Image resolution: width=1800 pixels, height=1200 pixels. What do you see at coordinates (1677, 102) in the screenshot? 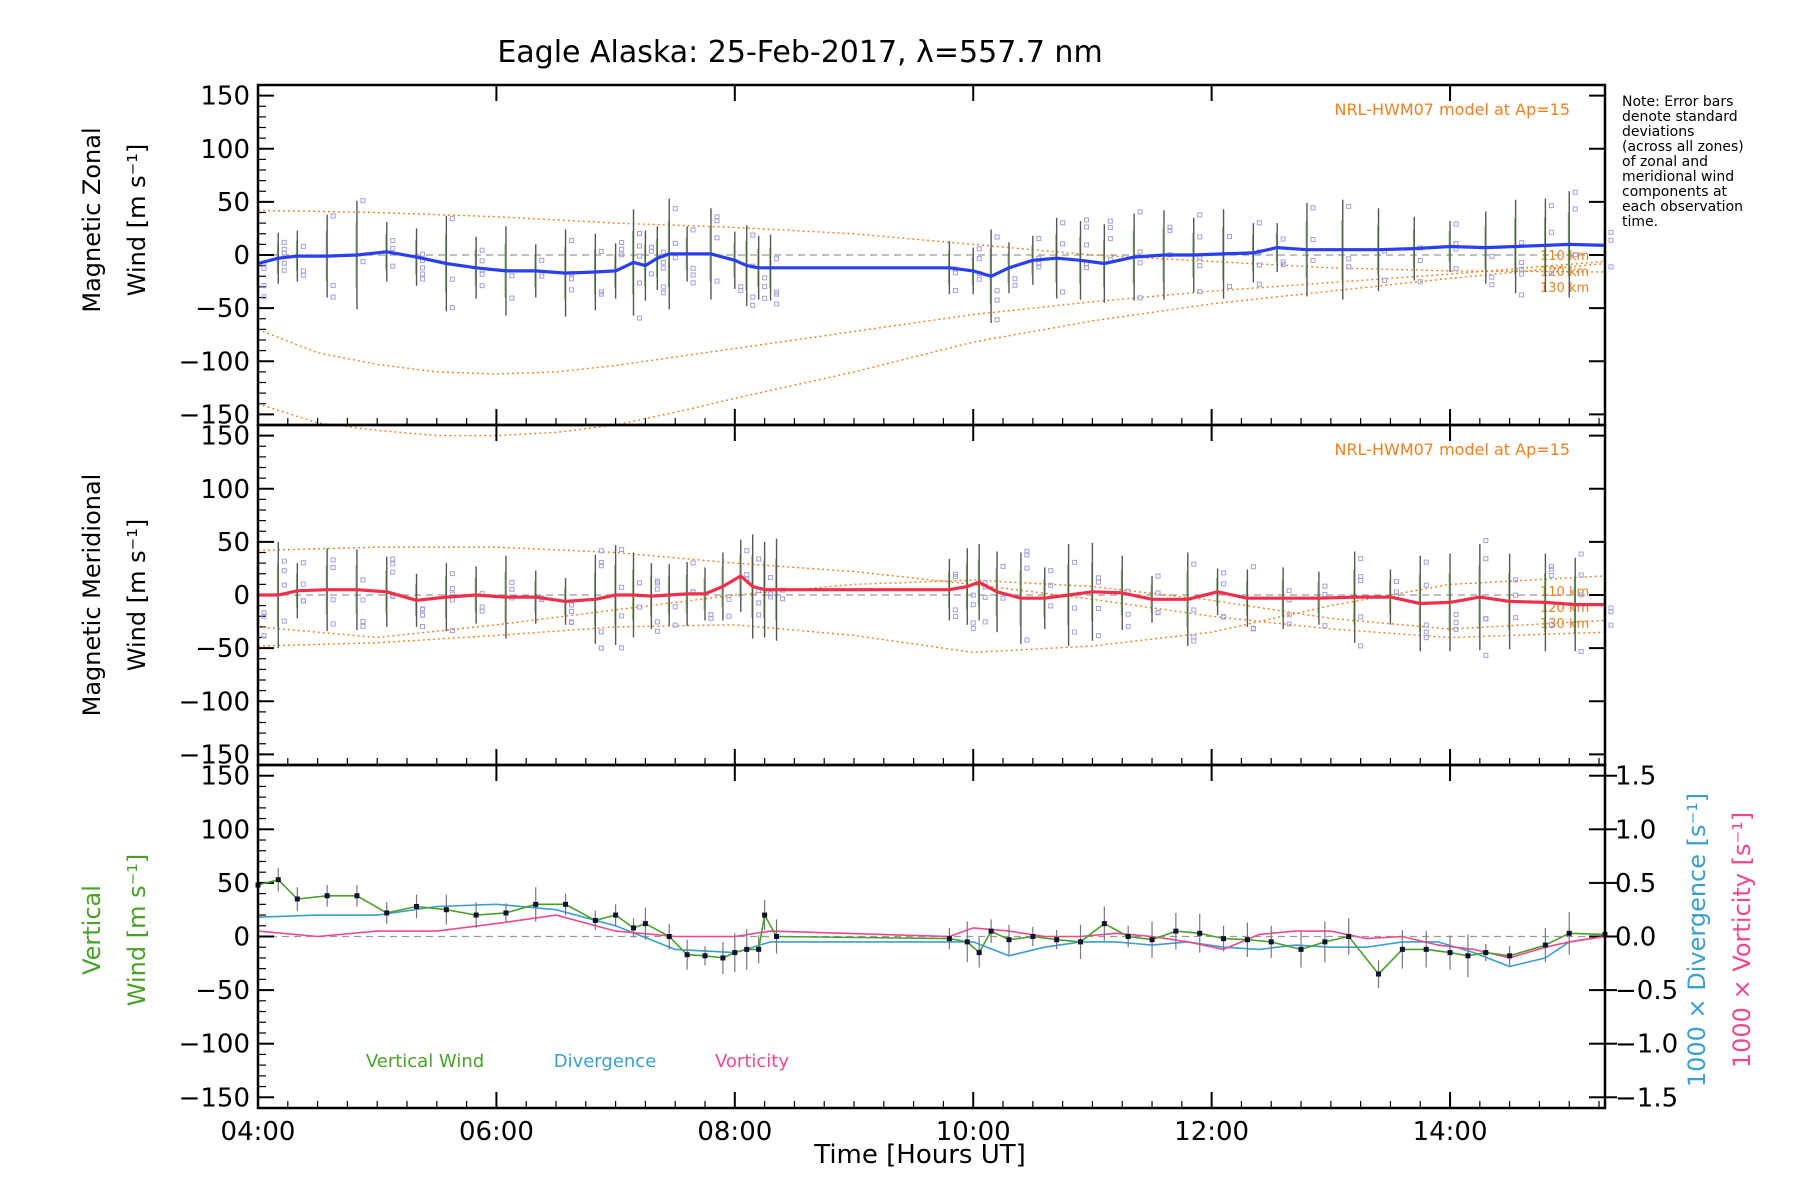
I see `note-line: Note: Error bars` at bounding box center [1677, 102].